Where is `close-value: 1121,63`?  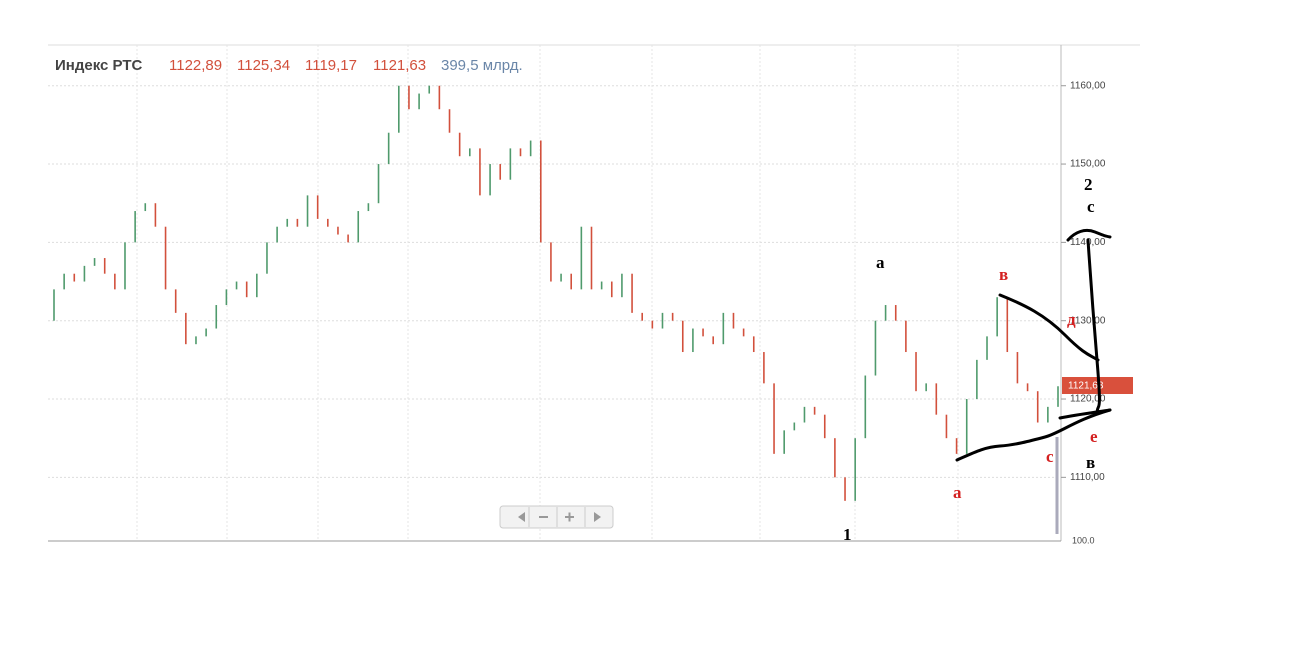 close-value: 1121,63 is located at coordinates (399, 65).